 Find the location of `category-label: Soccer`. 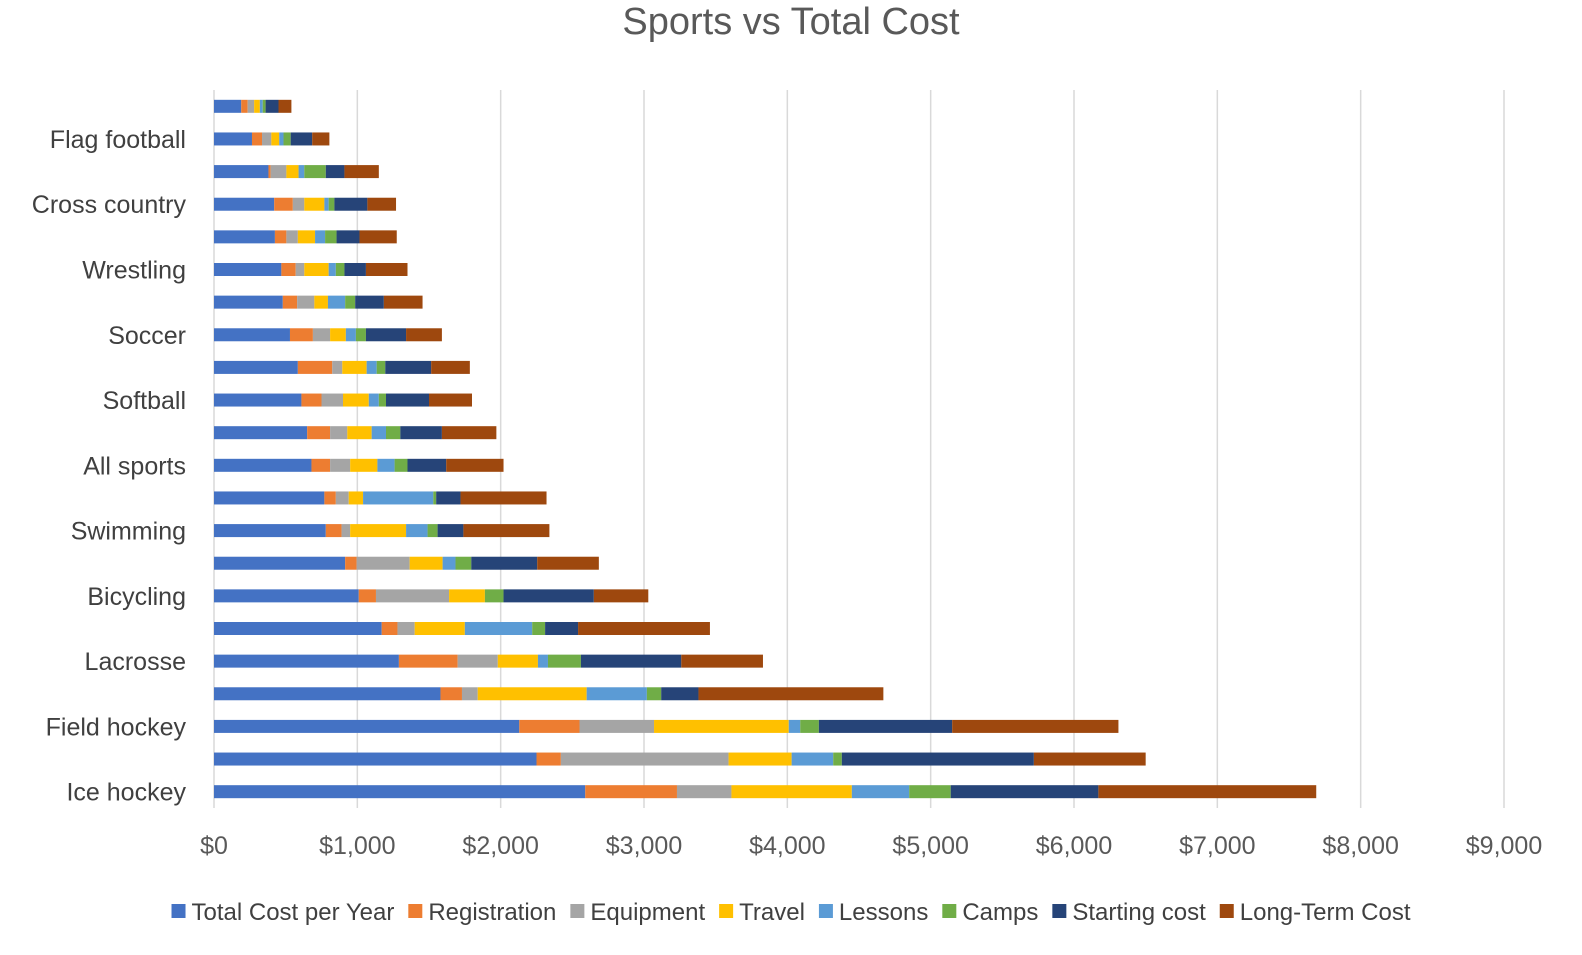

category-label: Soccer is located at coordinates (147, 336).